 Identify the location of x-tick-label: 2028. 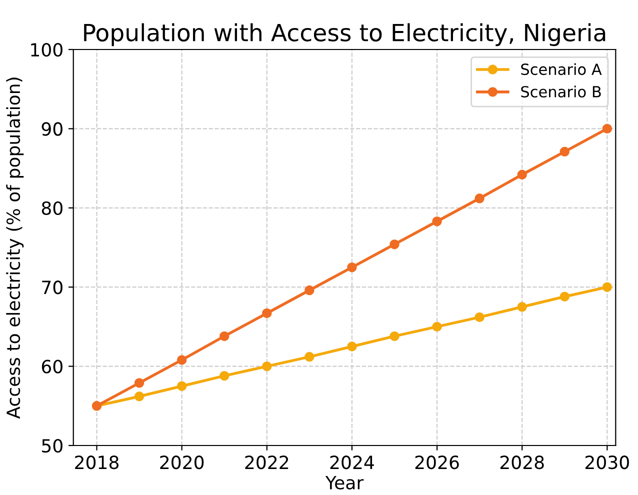
(522, 463).